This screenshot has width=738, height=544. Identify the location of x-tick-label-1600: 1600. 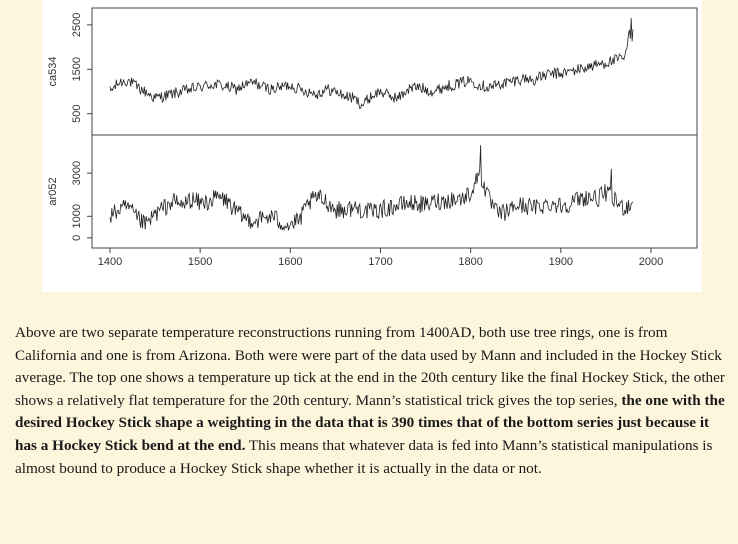
(290, 262).